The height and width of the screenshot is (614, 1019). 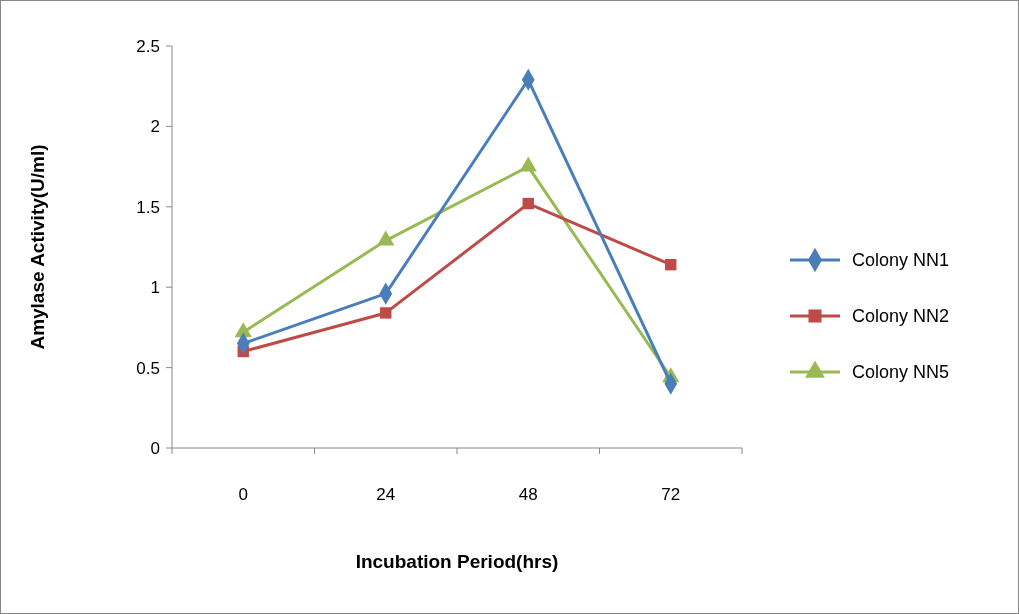 What do you see at coordinates (148, 368) in the screenshot?
I see `y-tick-label: 0.5` at bounding box center [148, 368].